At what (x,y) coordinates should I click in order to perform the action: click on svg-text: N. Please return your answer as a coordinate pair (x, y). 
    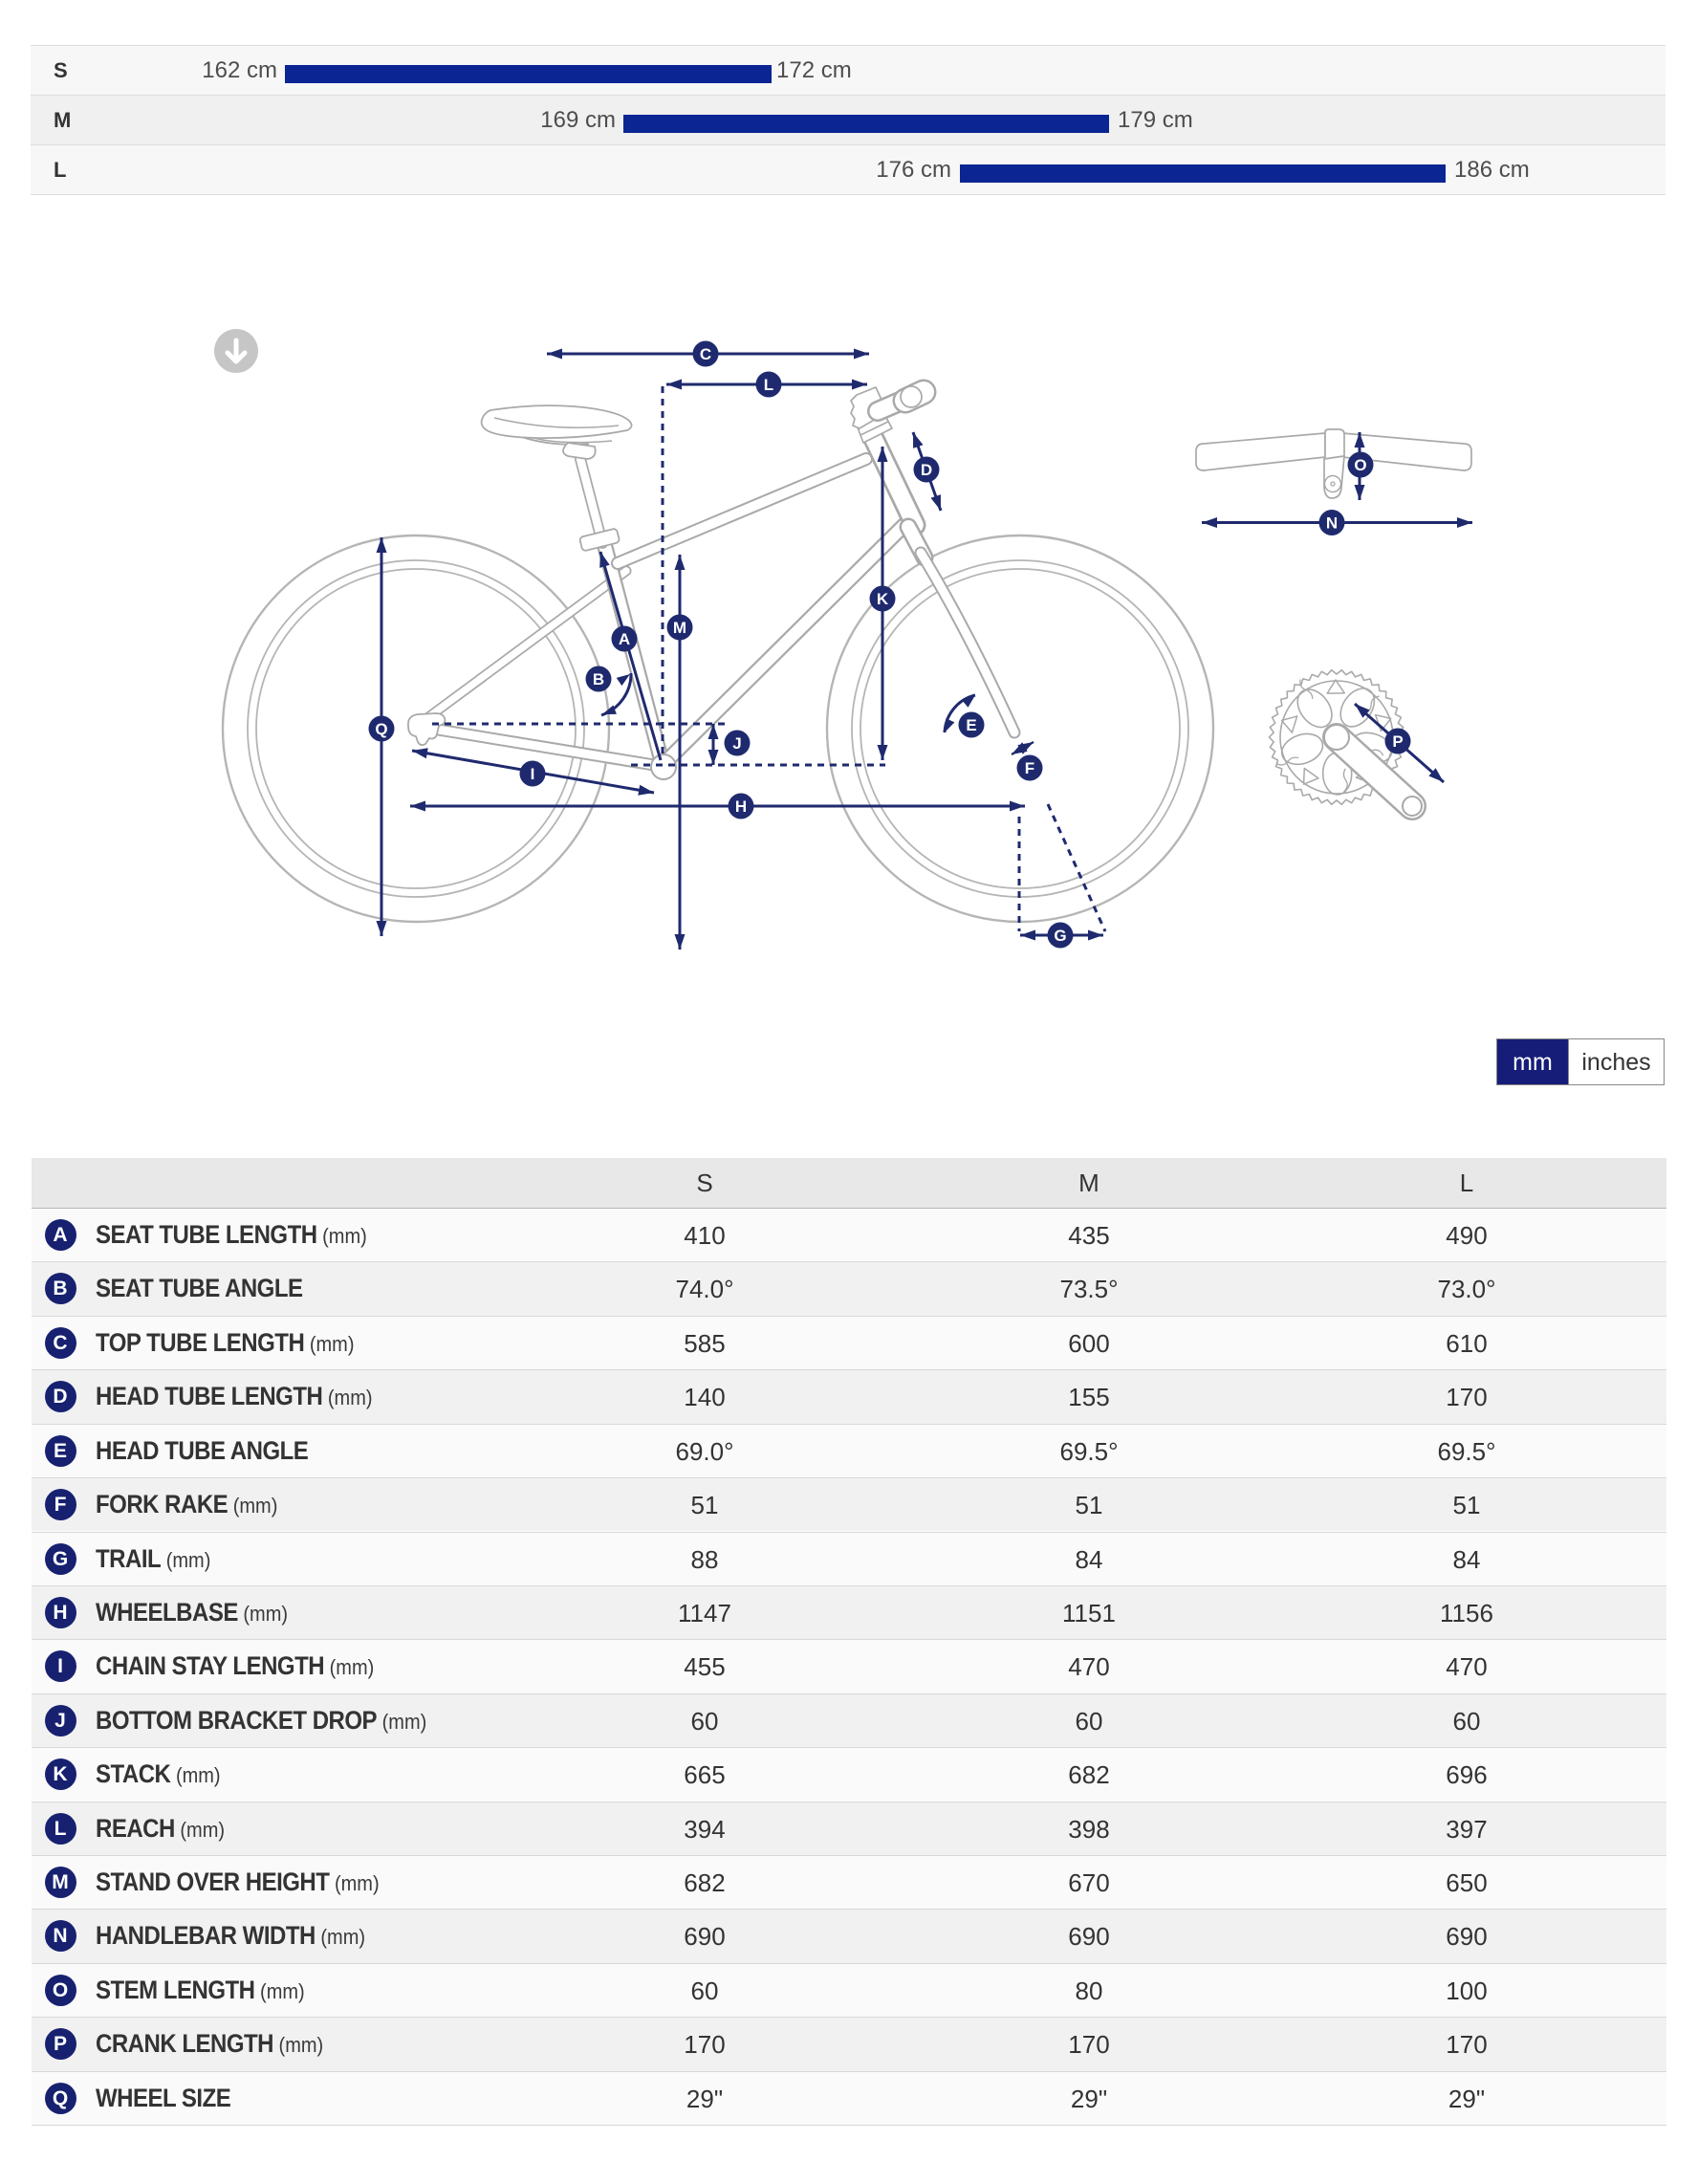
    Looking at the image, I should click on (1332, 523).